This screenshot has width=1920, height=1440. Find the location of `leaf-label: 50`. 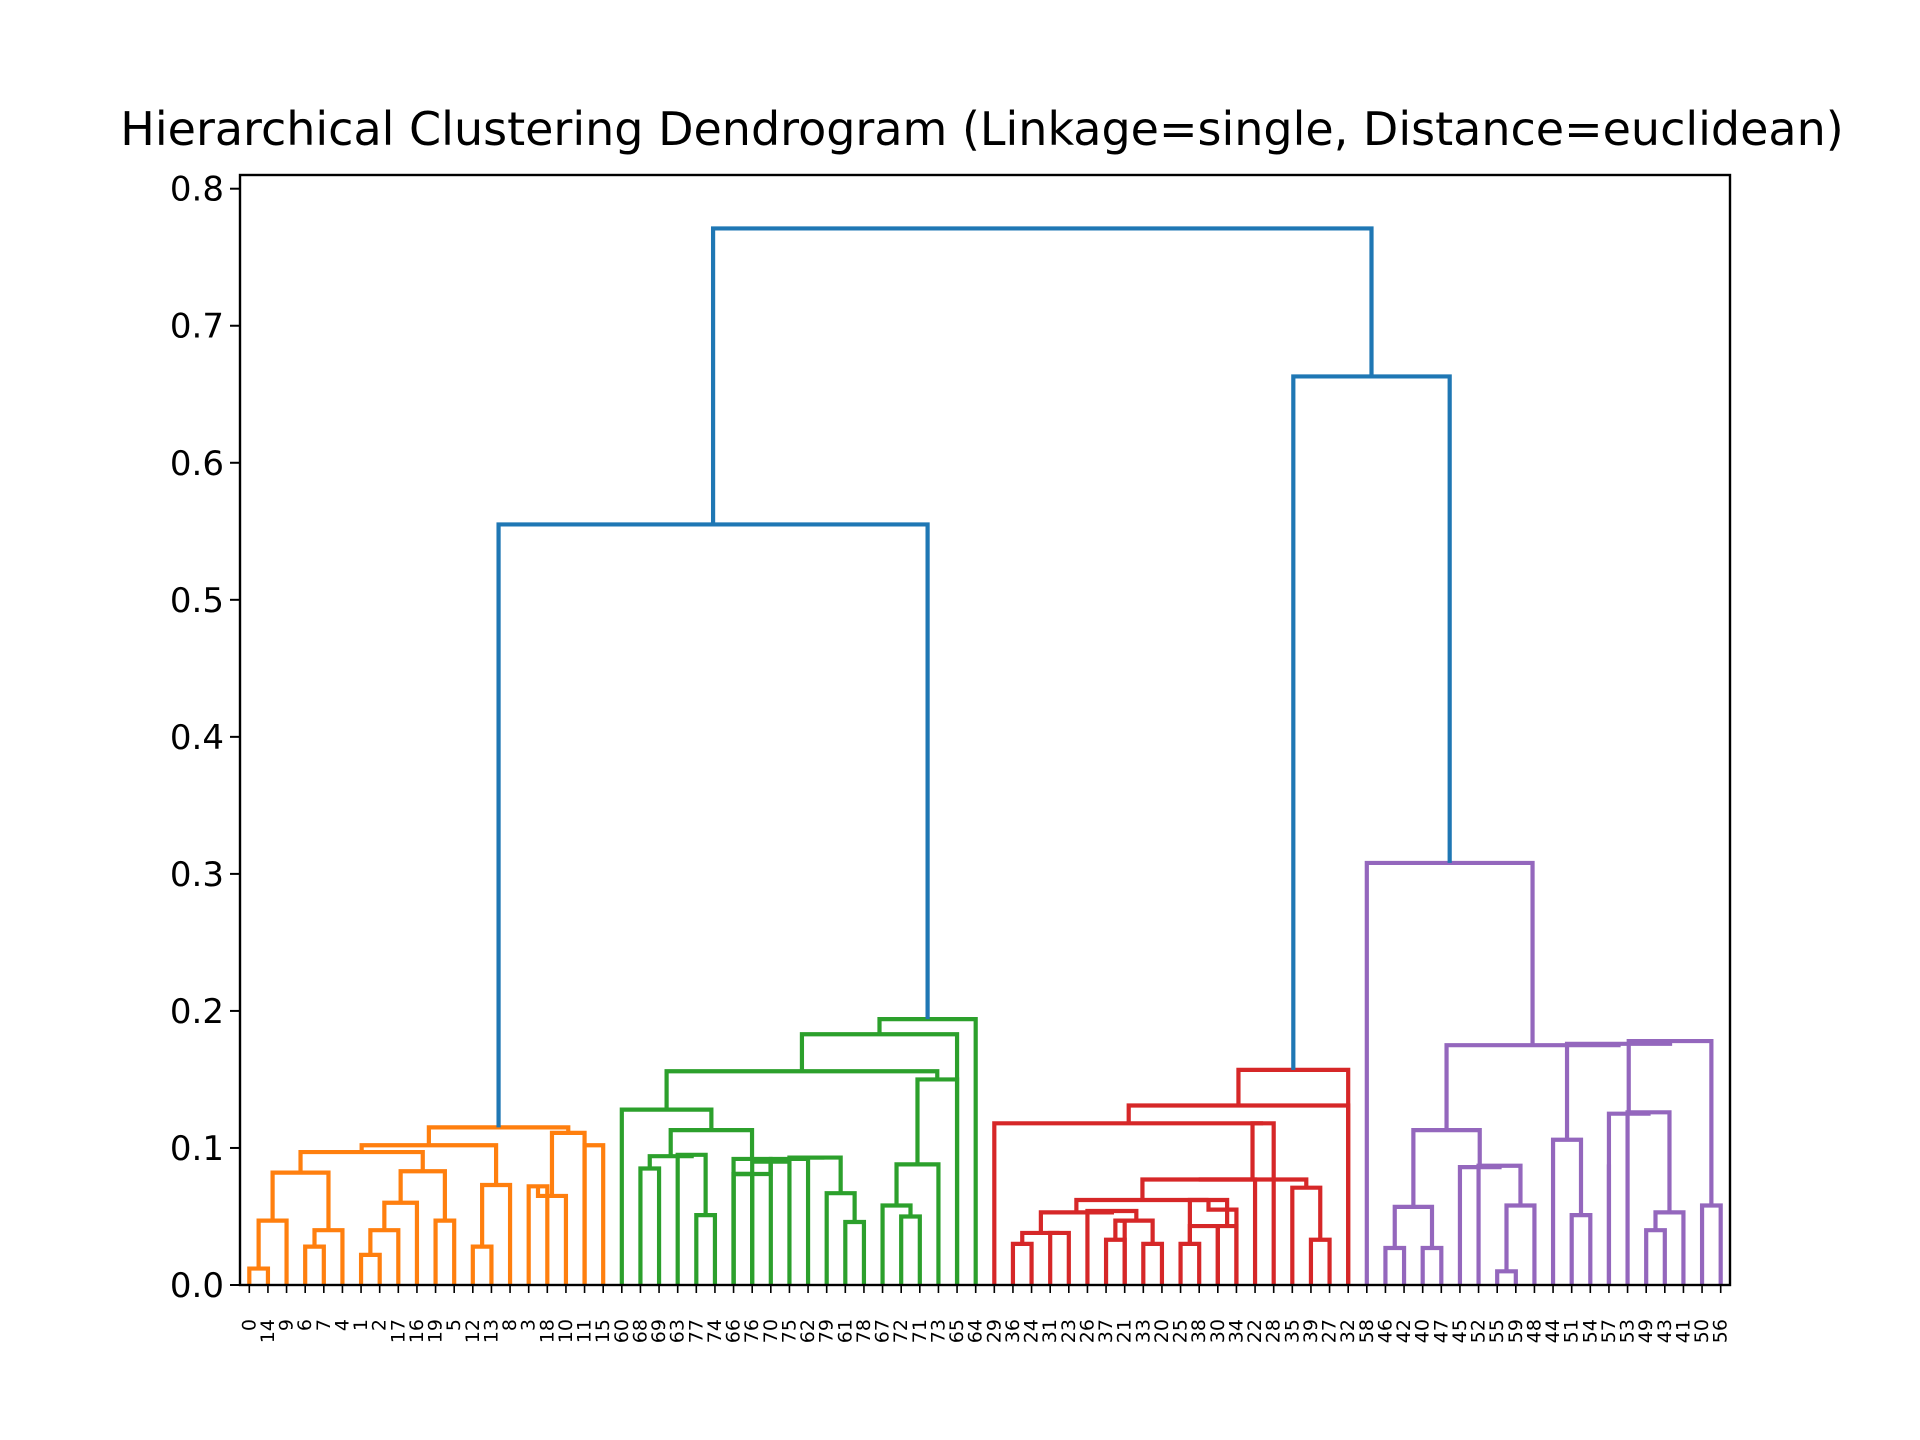

leaf-label: 50 is located at coordinates (1702, 1331).